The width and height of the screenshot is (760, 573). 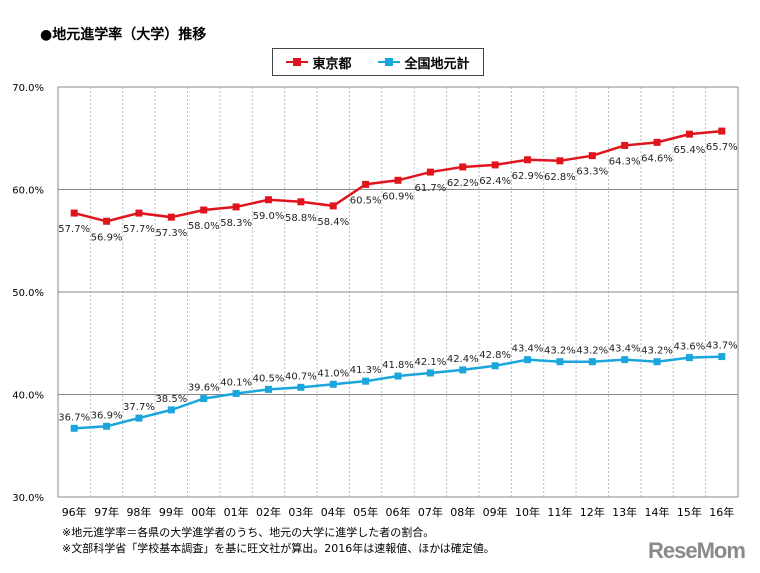 I want to click on chart-title: ●地元進学率（大学）推移, so click(x=123, y=35).